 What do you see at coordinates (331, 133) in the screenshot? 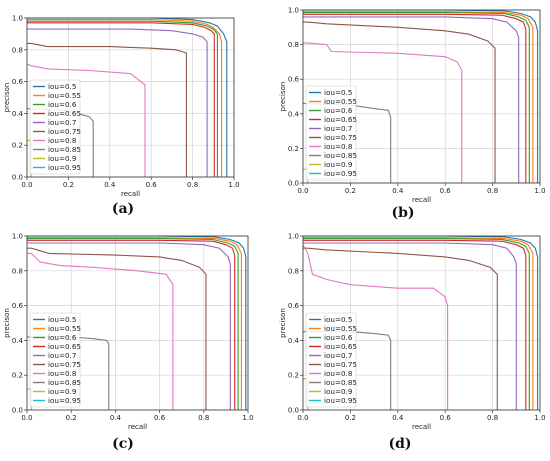
I see `legend-box` at bounding box center [331, 133].